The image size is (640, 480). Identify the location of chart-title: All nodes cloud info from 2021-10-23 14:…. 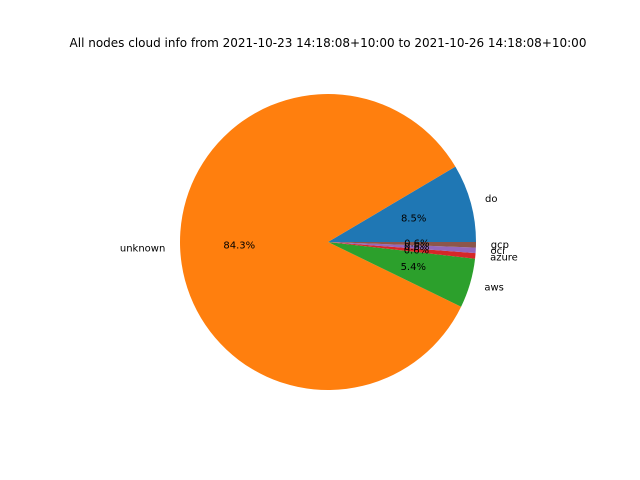
(328, 43).